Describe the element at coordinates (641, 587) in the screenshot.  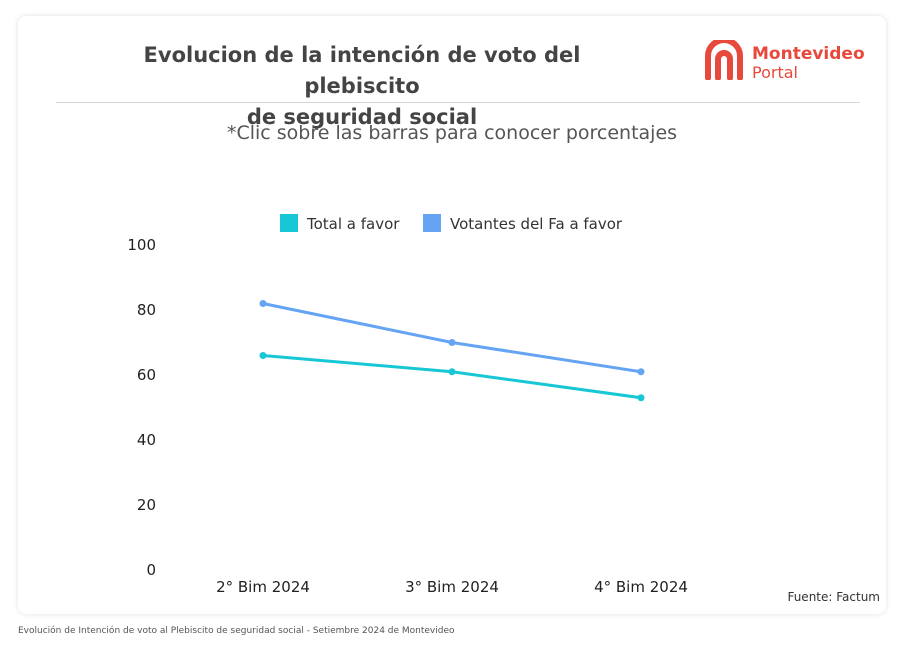
I see `x-tick-label: 4° Bim 2024` at that location.